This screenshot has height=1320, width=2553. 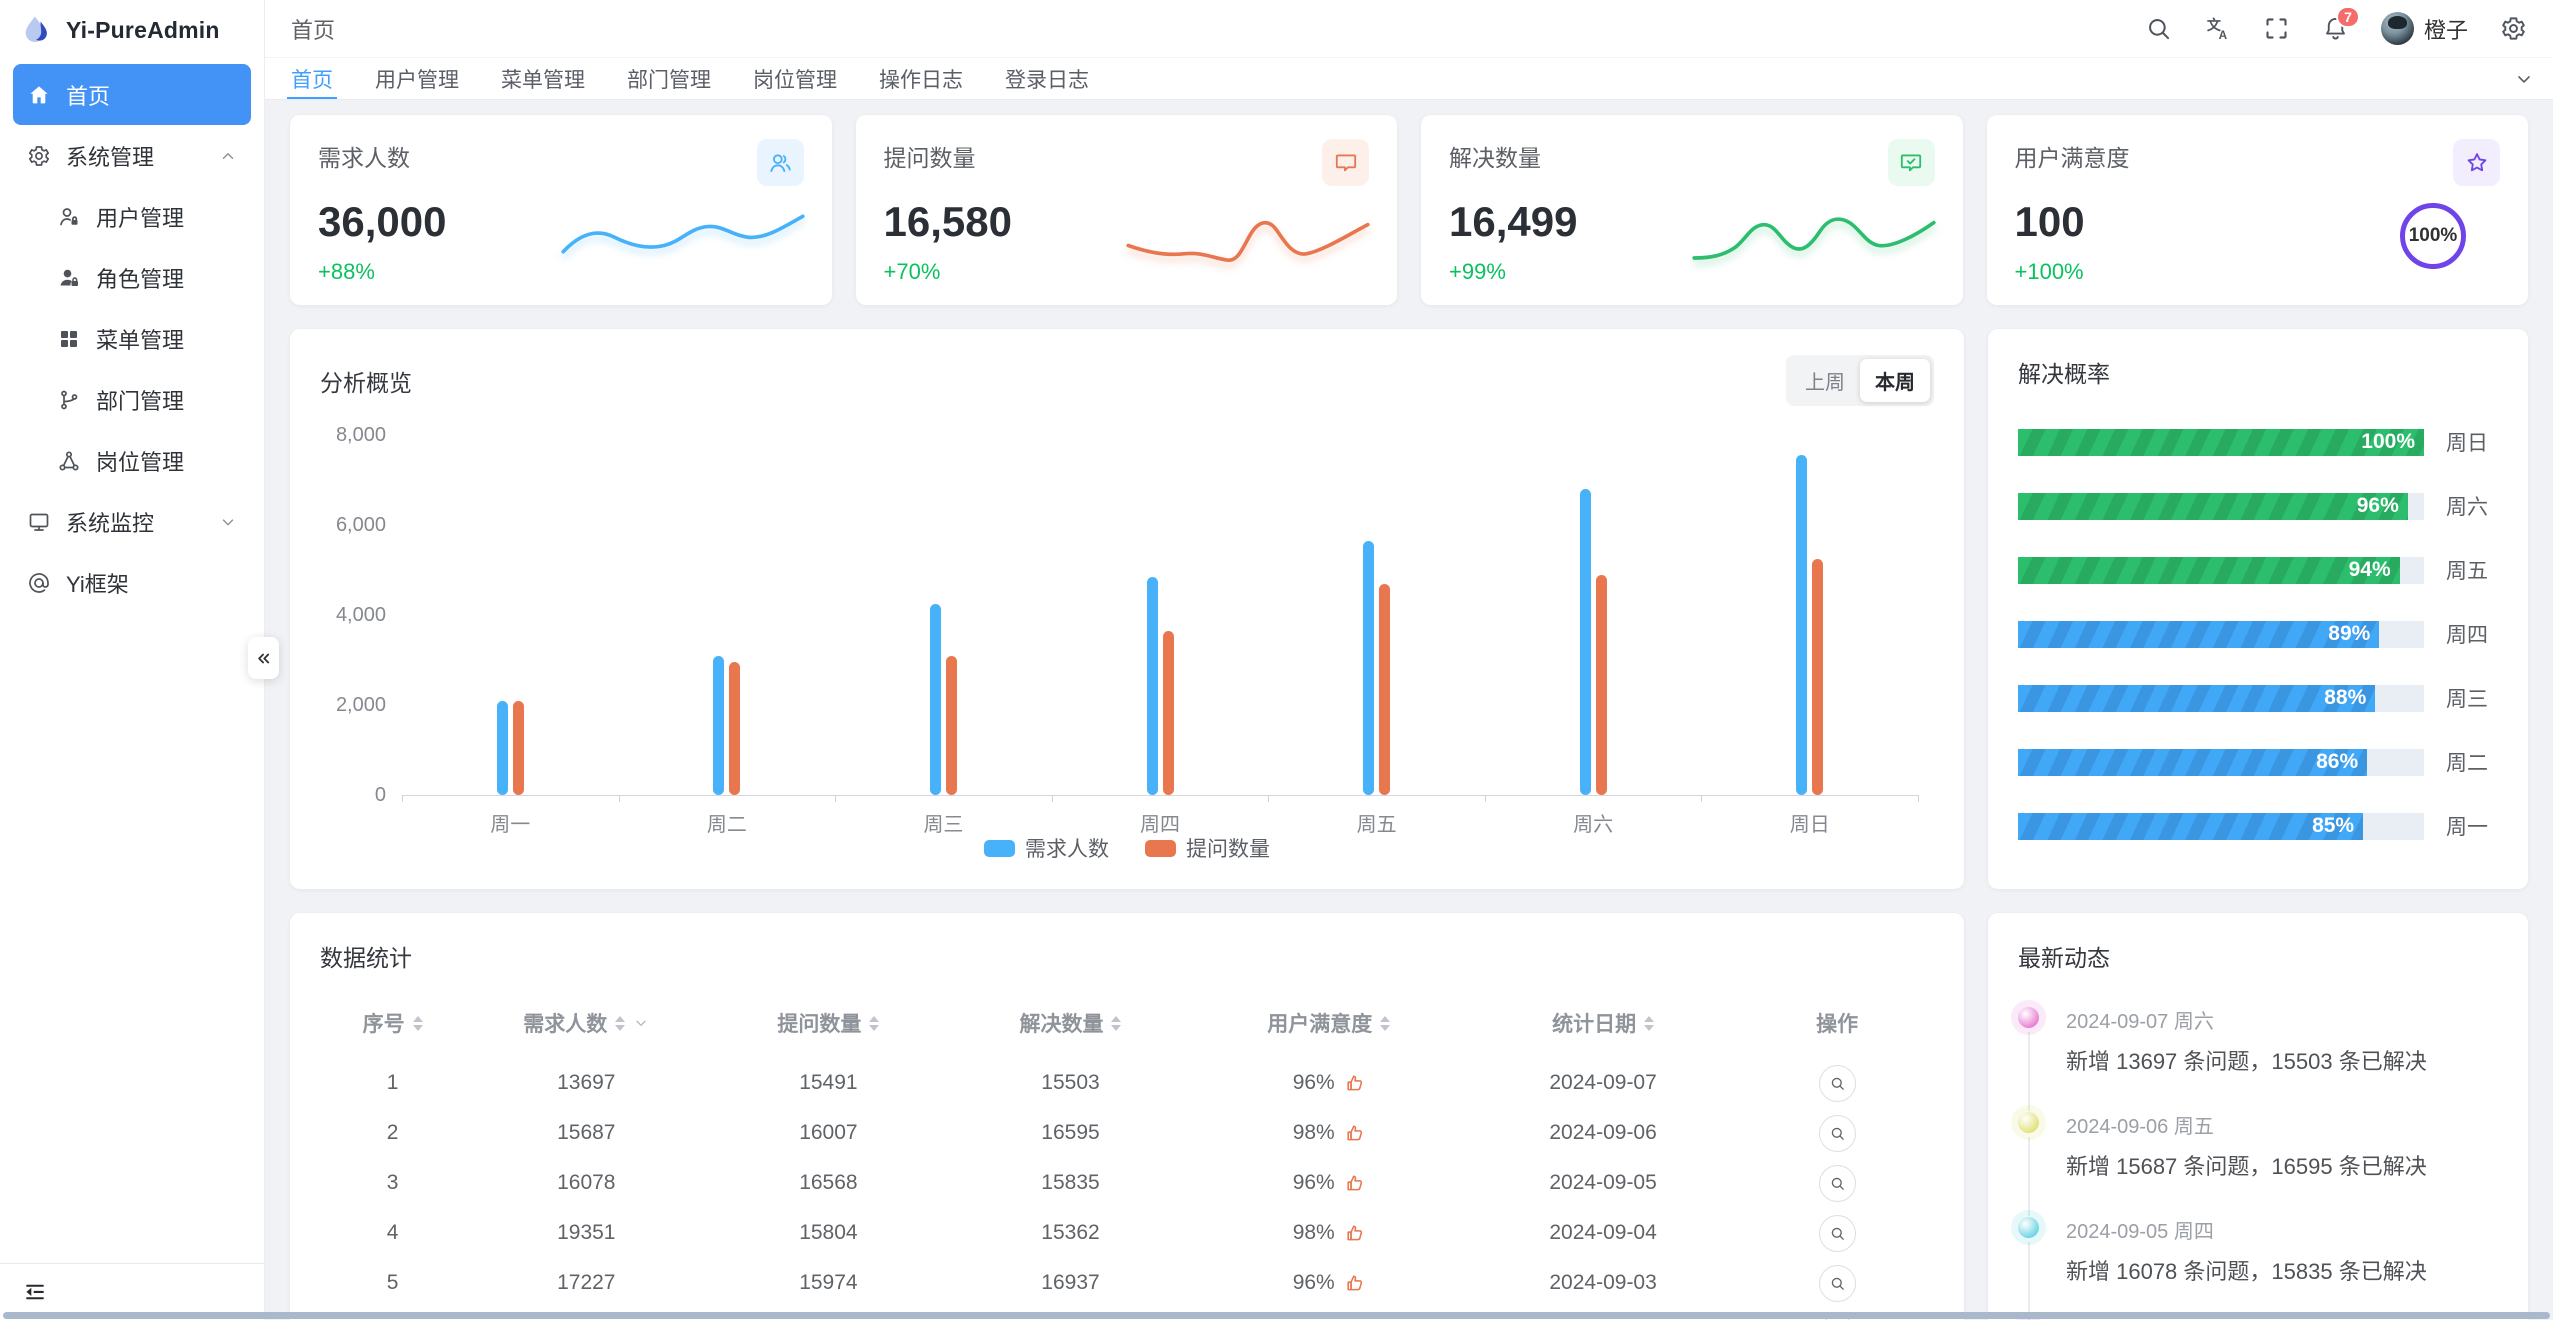 What do you see at coordinates (1329, 1233) in the screenshot?
I see `satisfaction-cell: 98%` at bounding box center [1329, 1233].